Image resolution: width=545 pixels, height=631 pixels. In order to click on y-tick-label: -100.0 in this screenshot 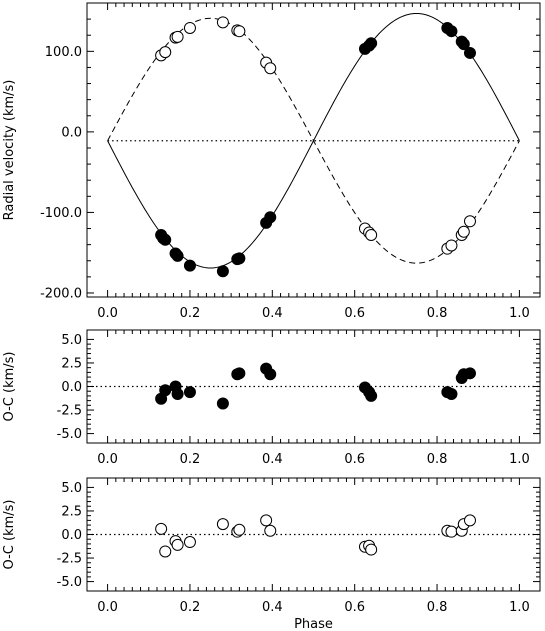, I will do `click(61, 213)`.